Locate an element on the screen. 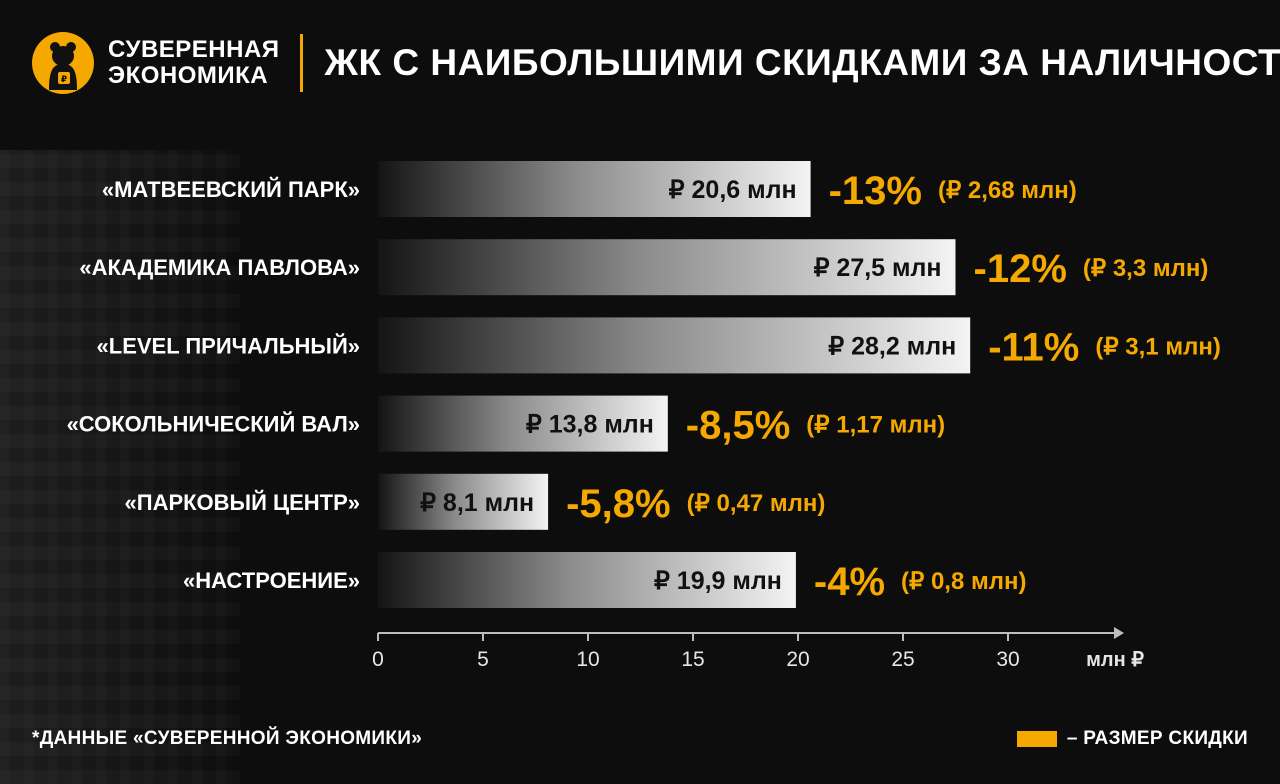 The width and height of the screenshot is (1280, 784). discount-amount-label: (₽ 1,17 млн) is located at coordinates (875, 425).